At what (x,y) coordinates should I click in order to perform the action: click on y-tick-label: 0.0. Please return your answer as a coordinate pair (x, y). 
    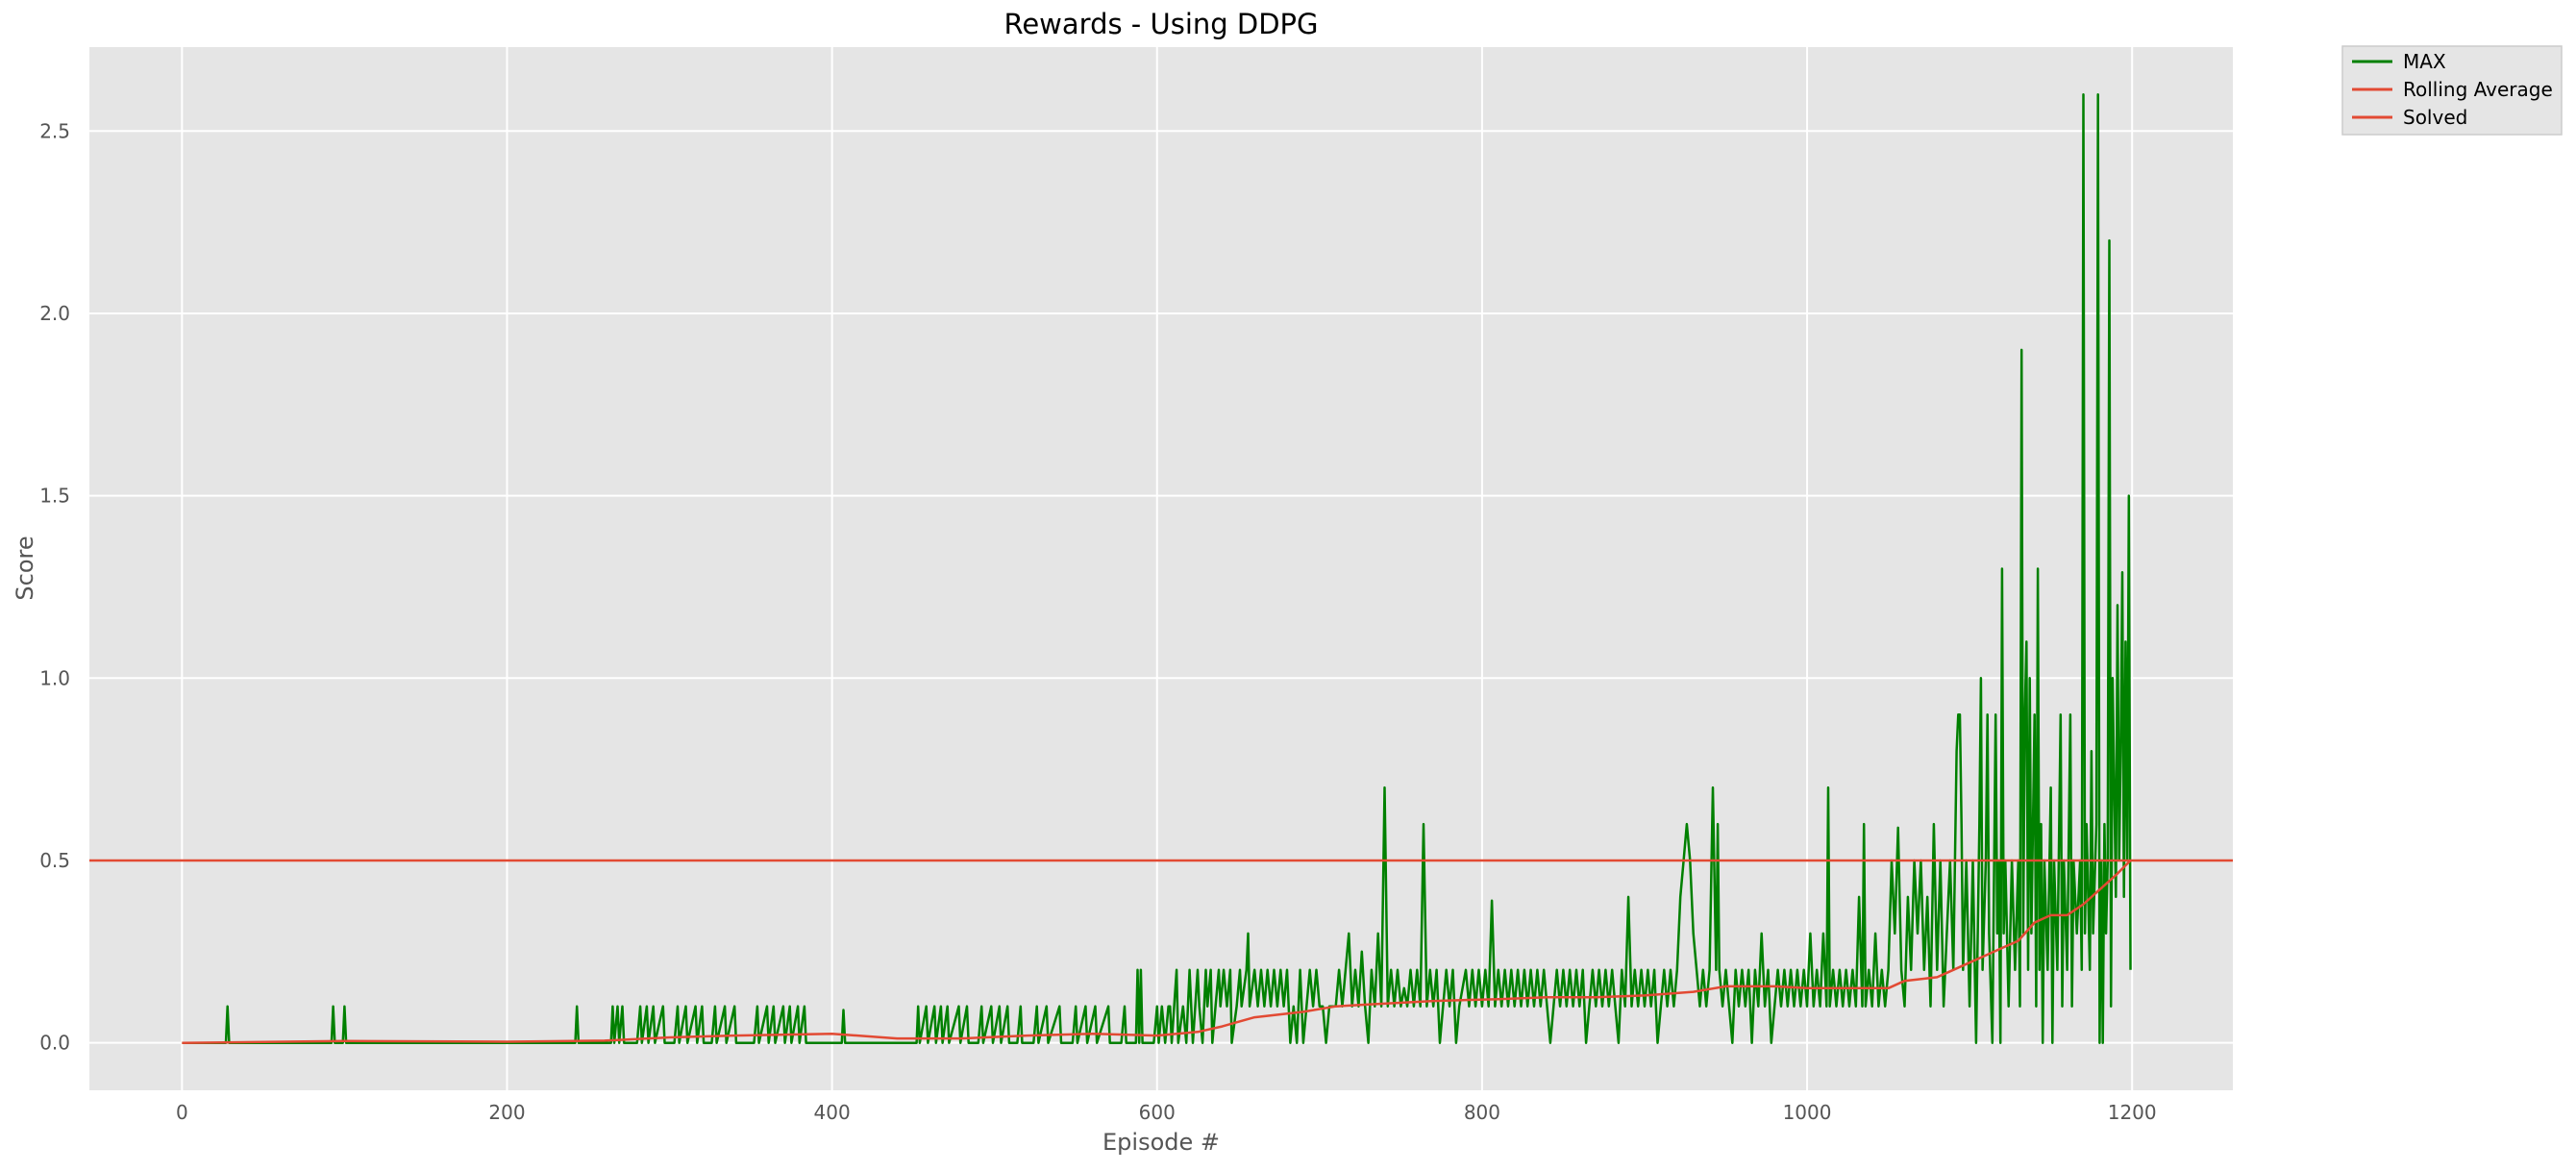
    Looking at the image, I should click on (54, 1044).